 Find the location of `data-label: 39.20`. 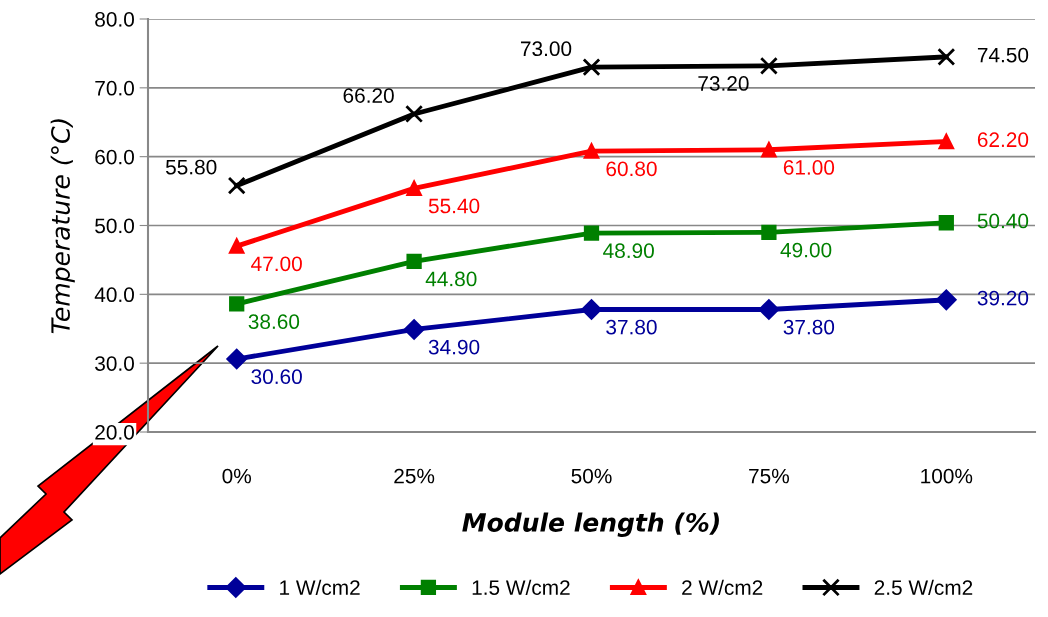

data-label: 39.20 is located at coordinates (1003, 298).